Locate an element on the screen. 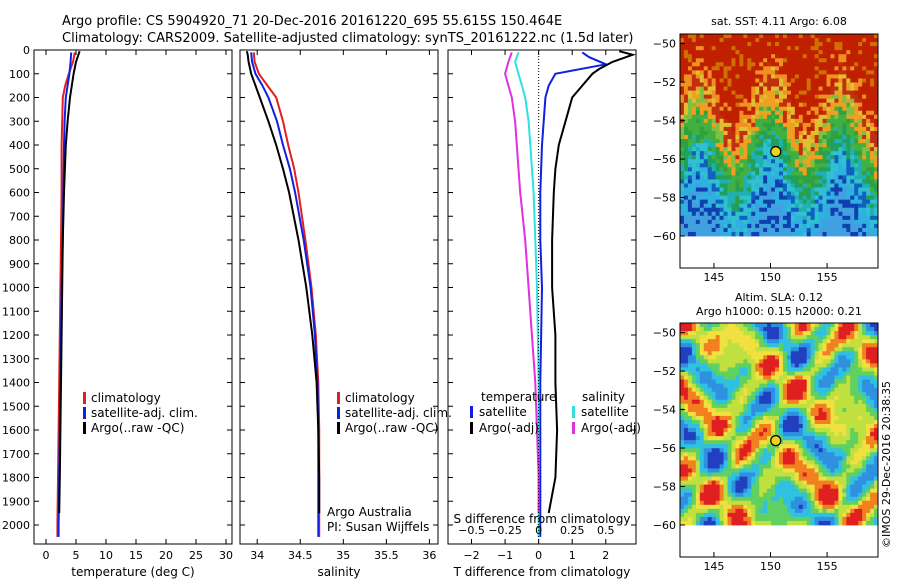  sla-map-cells is located at coordinates (779, 424).